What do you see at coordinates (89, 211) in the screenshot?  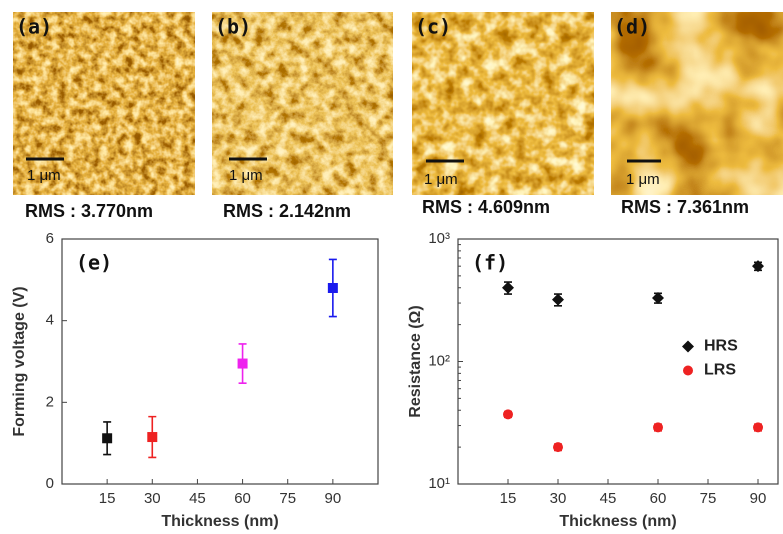 I see `rms-label: RMS : 3.770nm` at bounding box center [89, 211].